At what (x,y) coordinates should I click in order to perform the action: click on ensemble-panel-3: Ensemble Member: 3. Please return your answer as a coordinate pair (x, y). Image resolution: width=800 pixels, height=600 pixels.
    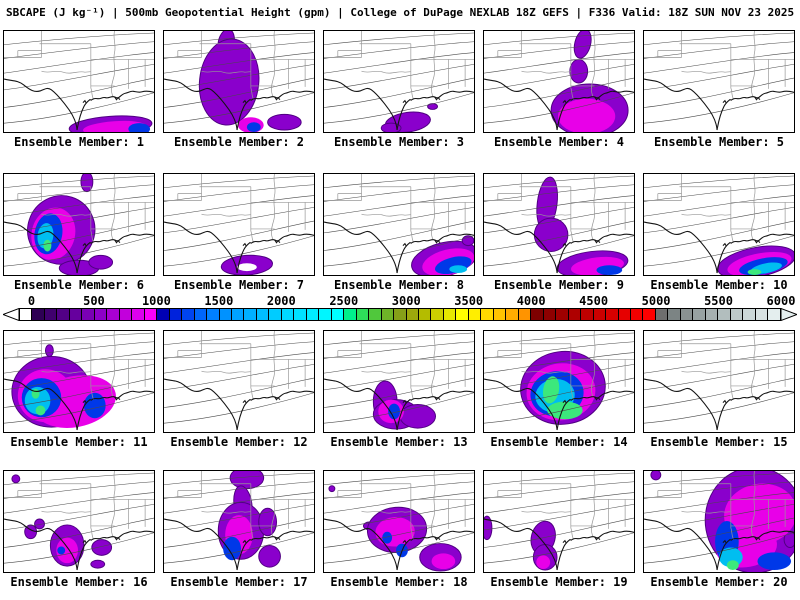
    Looking at the image, I should click on (399, 89).